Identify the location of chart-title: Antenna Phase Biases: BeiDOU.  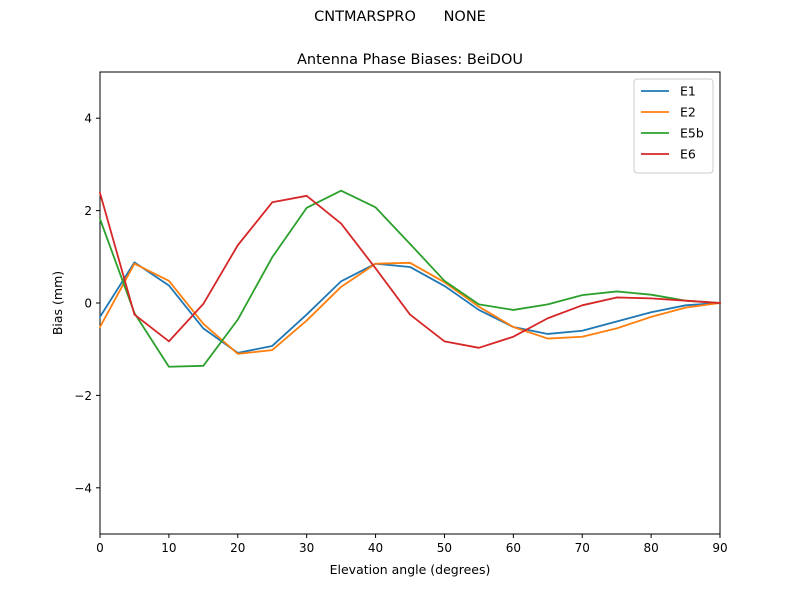
(410, 60).